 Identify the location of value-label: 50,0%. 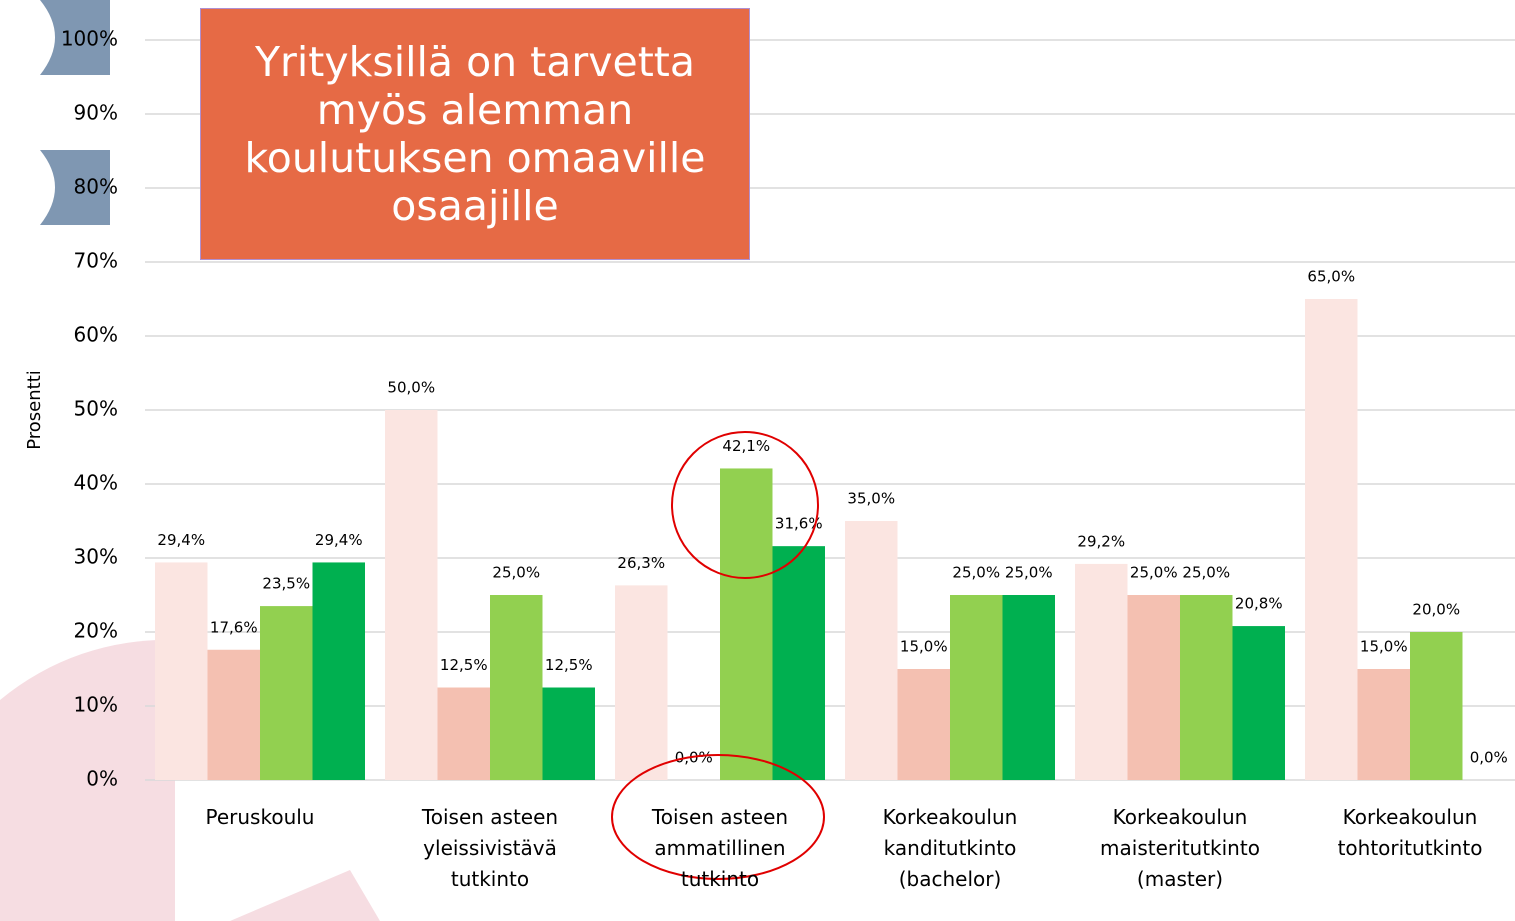
(411, 388).